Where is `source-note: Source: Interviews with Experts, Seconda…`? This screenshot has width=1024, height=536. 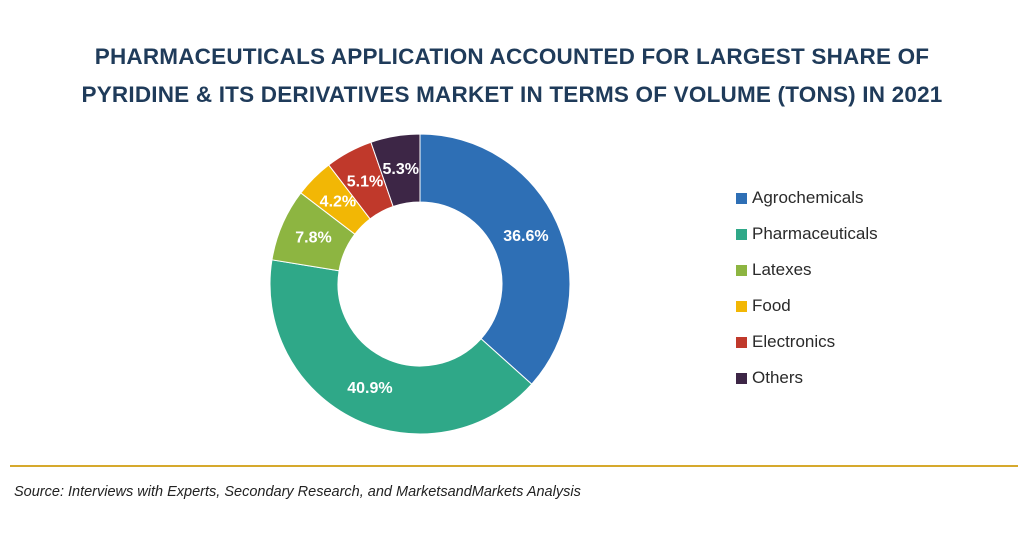
source-note: Source: Interviews with Experts, Seconda… is located at coordinates (297, 492).